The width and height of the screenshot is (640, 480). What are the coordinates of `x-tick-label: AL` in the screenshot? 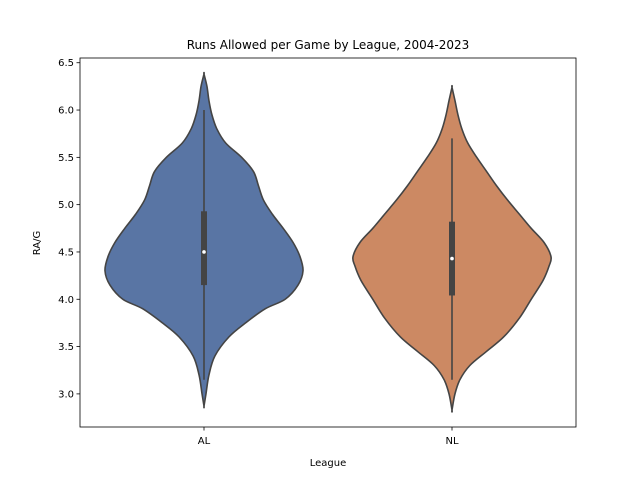 It's located at (204, 441).